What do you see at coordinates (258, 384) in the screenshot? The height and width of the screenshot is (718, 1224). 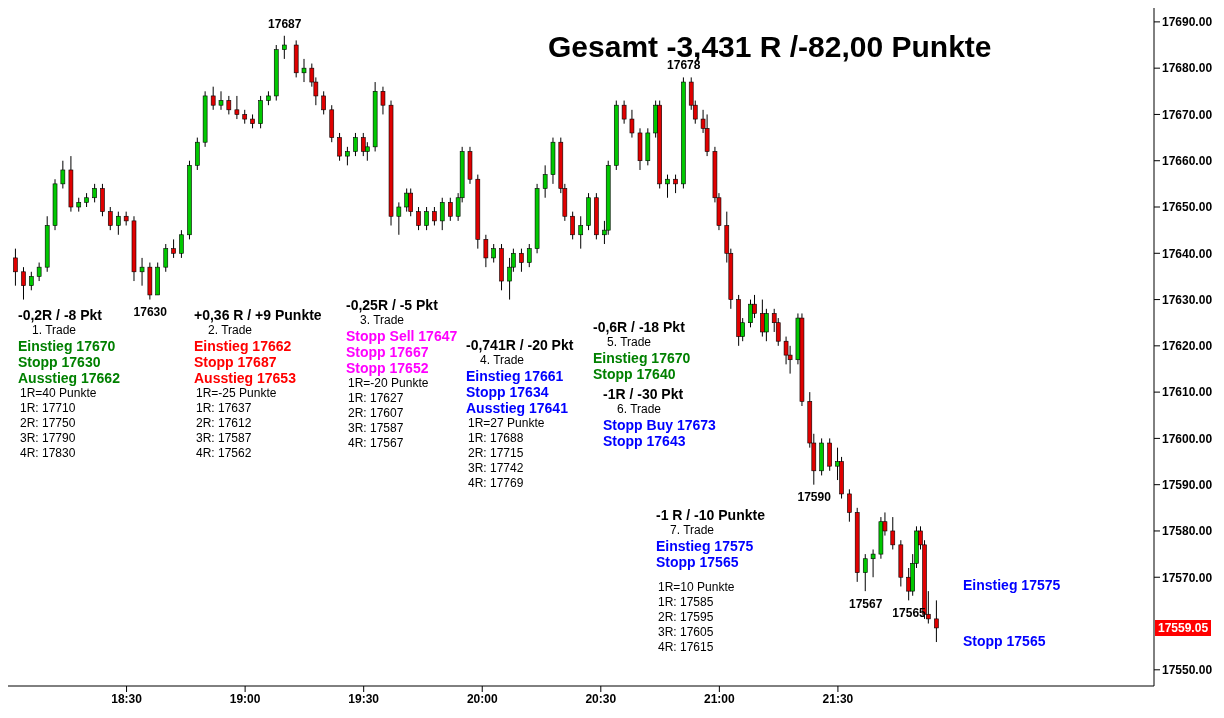 I see `trade-note: +0,36 R / +9 Punkte 2. Trade Einstieg 17662 Stopp 17687 Ausstieg 17653 1R=-25 Punkte 1R: 17637 2R: 17612 3R: 17587 4R: 17562` at bounding box center [258, 384].